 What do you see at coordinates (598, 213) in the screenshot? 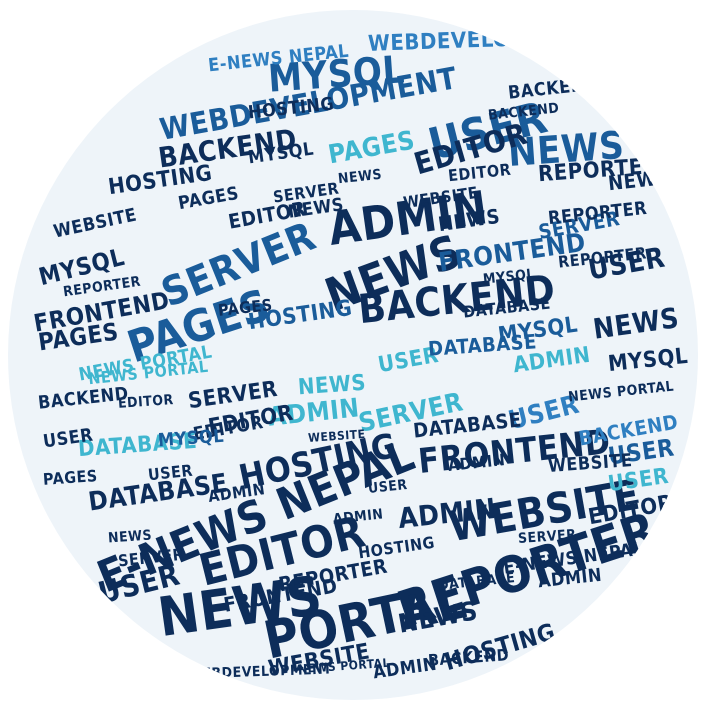
I see `cloud-word: REPORTER` at bounding box center [598, 213].